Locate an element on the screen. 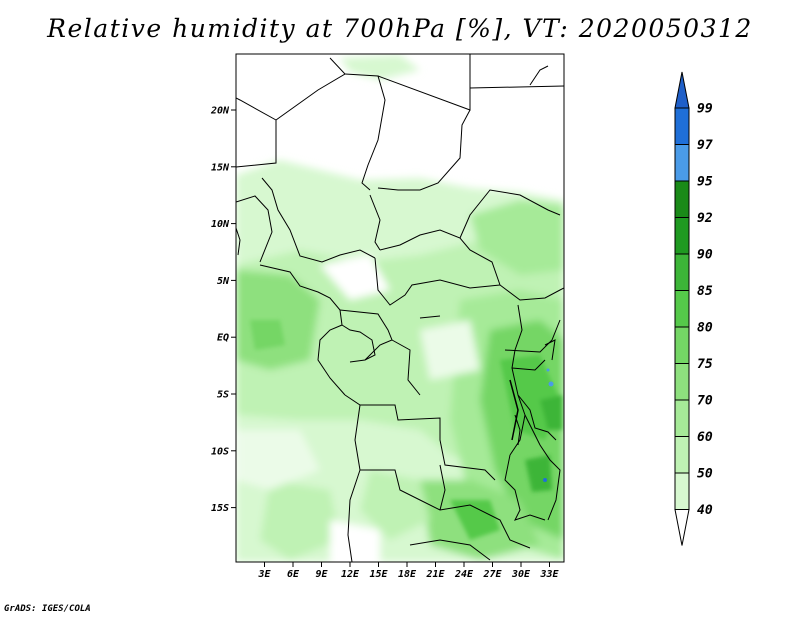 The image size is (800, 618). lon-tick-label: 9E is located at coordinates (321, 574).